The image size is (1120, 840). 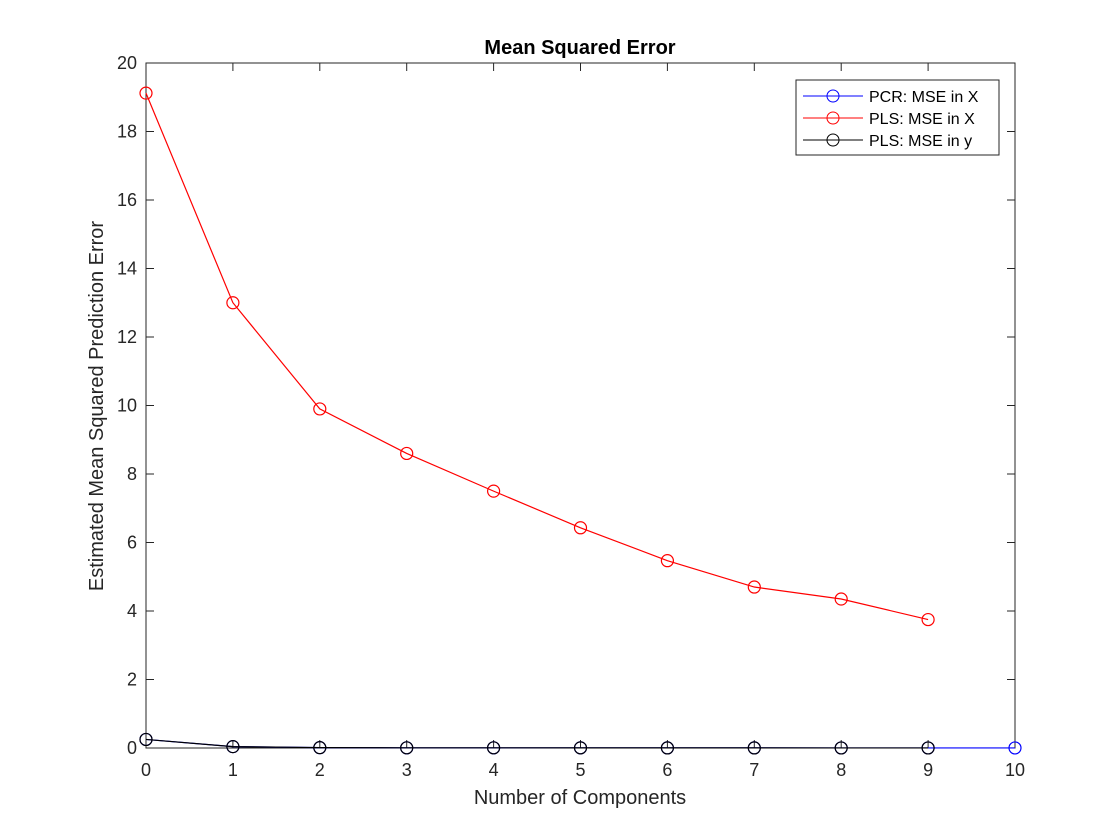 I want to click on legend-label-pls-y: PLS: MSE in y, so click(x=920, y=141).